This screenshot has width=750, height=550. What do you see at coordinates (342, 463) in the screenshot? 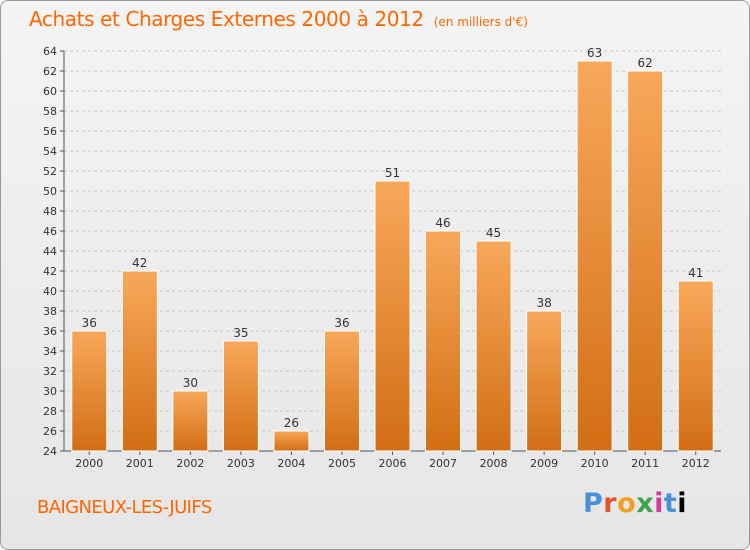
I see `x-tick-label: 2005` at bounding box center [342, 463].